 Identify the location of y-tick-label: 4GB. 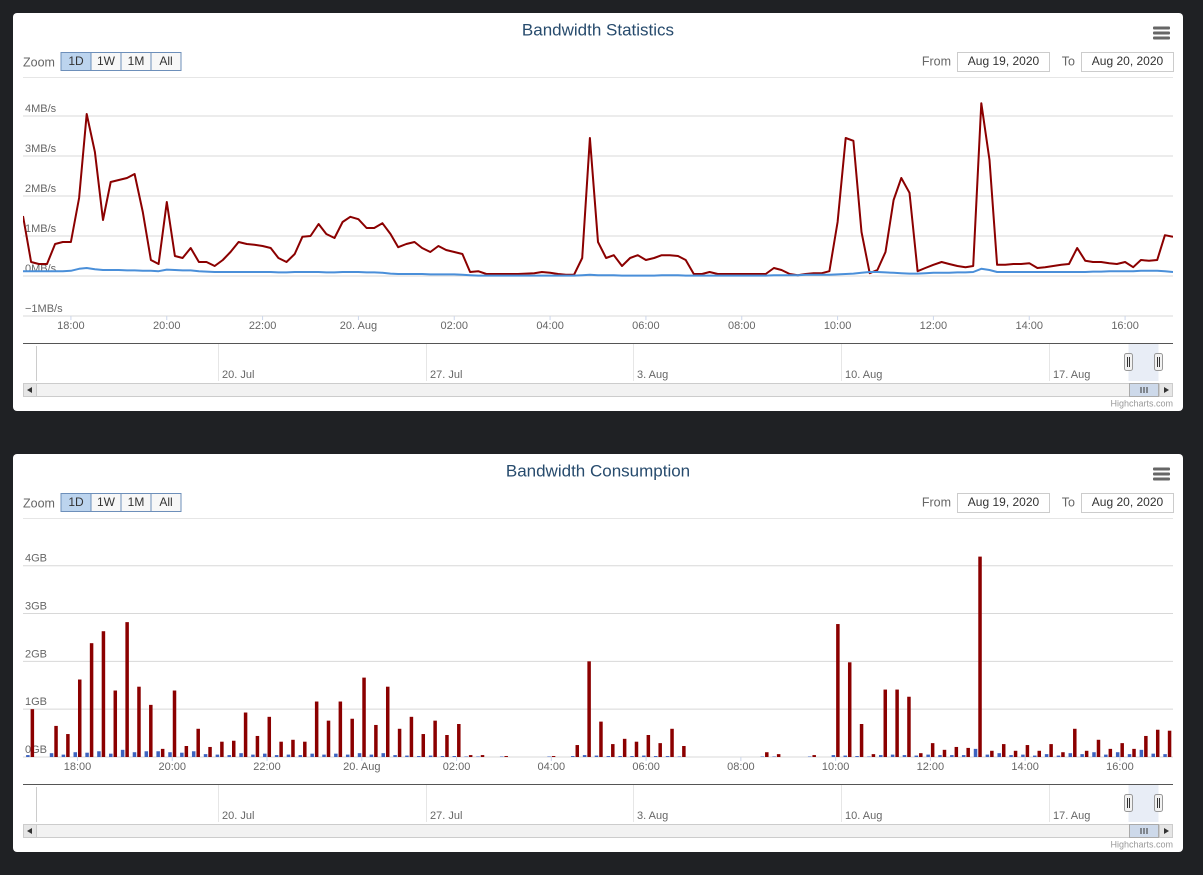
(36, 559).